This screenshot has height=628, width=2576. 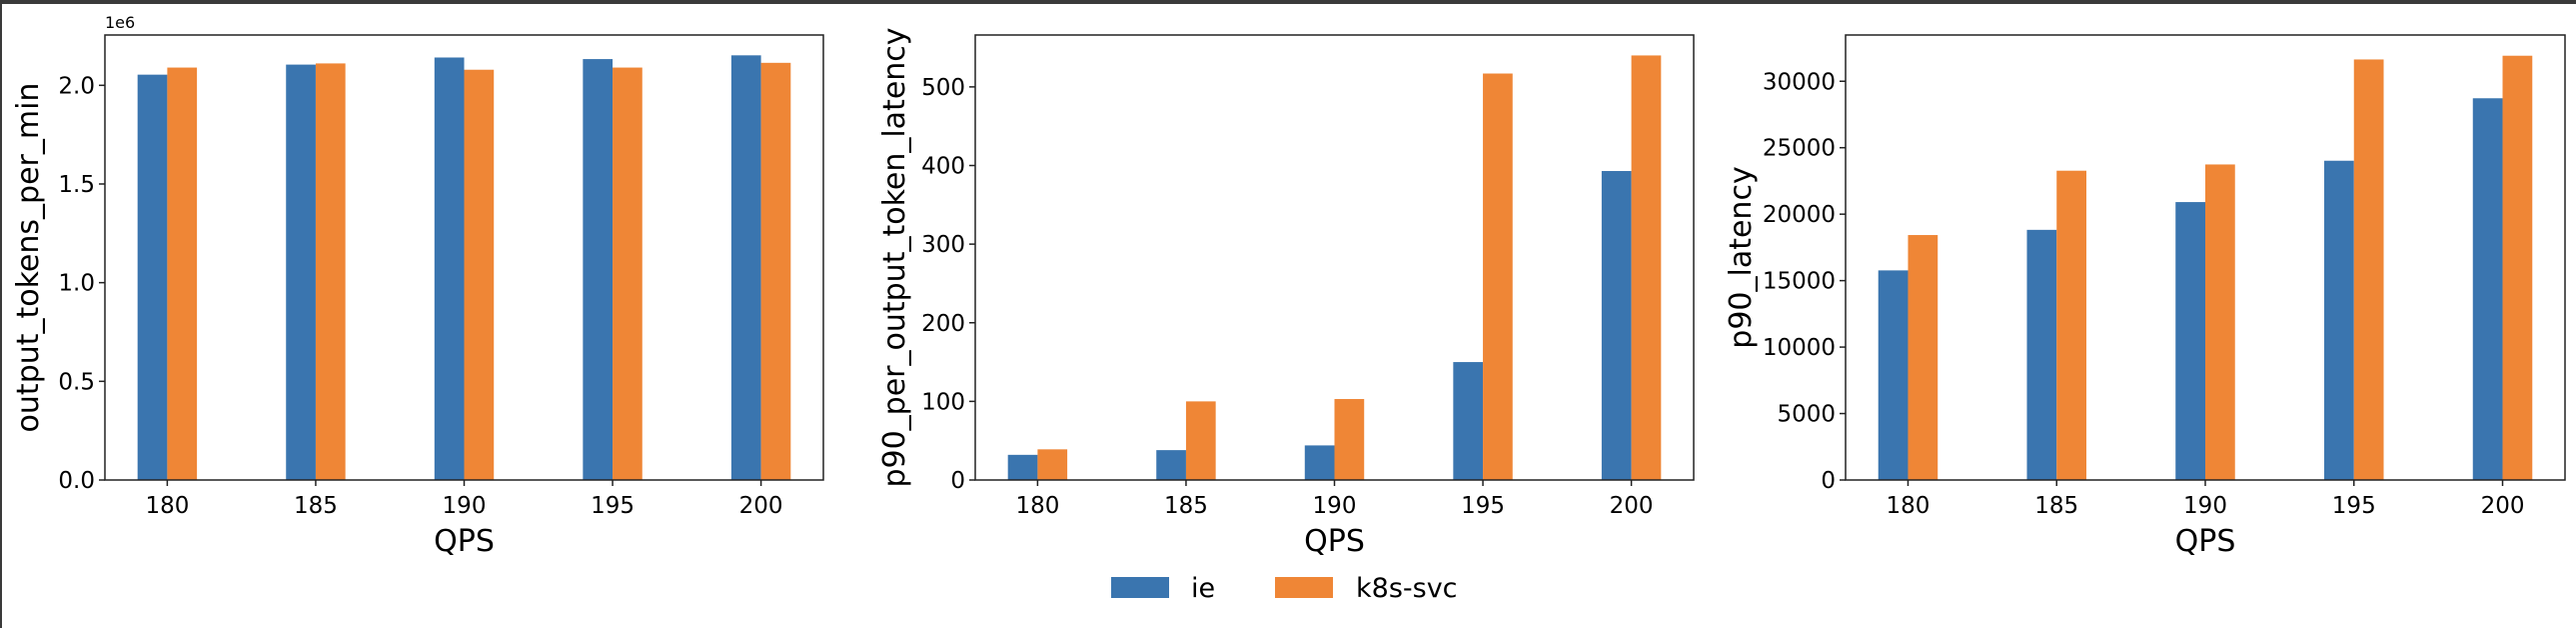 I want to click on y-tick-label: 200, so click(x=943, y=324).